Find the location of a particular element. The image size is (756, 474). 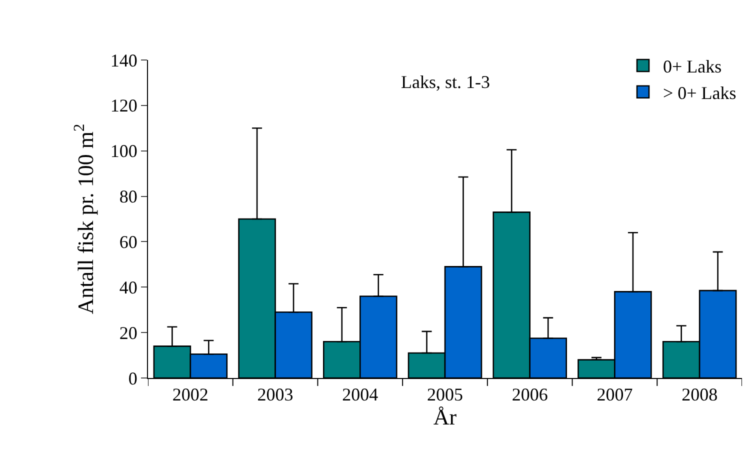

y-tick-label: 0 is located at coordinates (133, 378).